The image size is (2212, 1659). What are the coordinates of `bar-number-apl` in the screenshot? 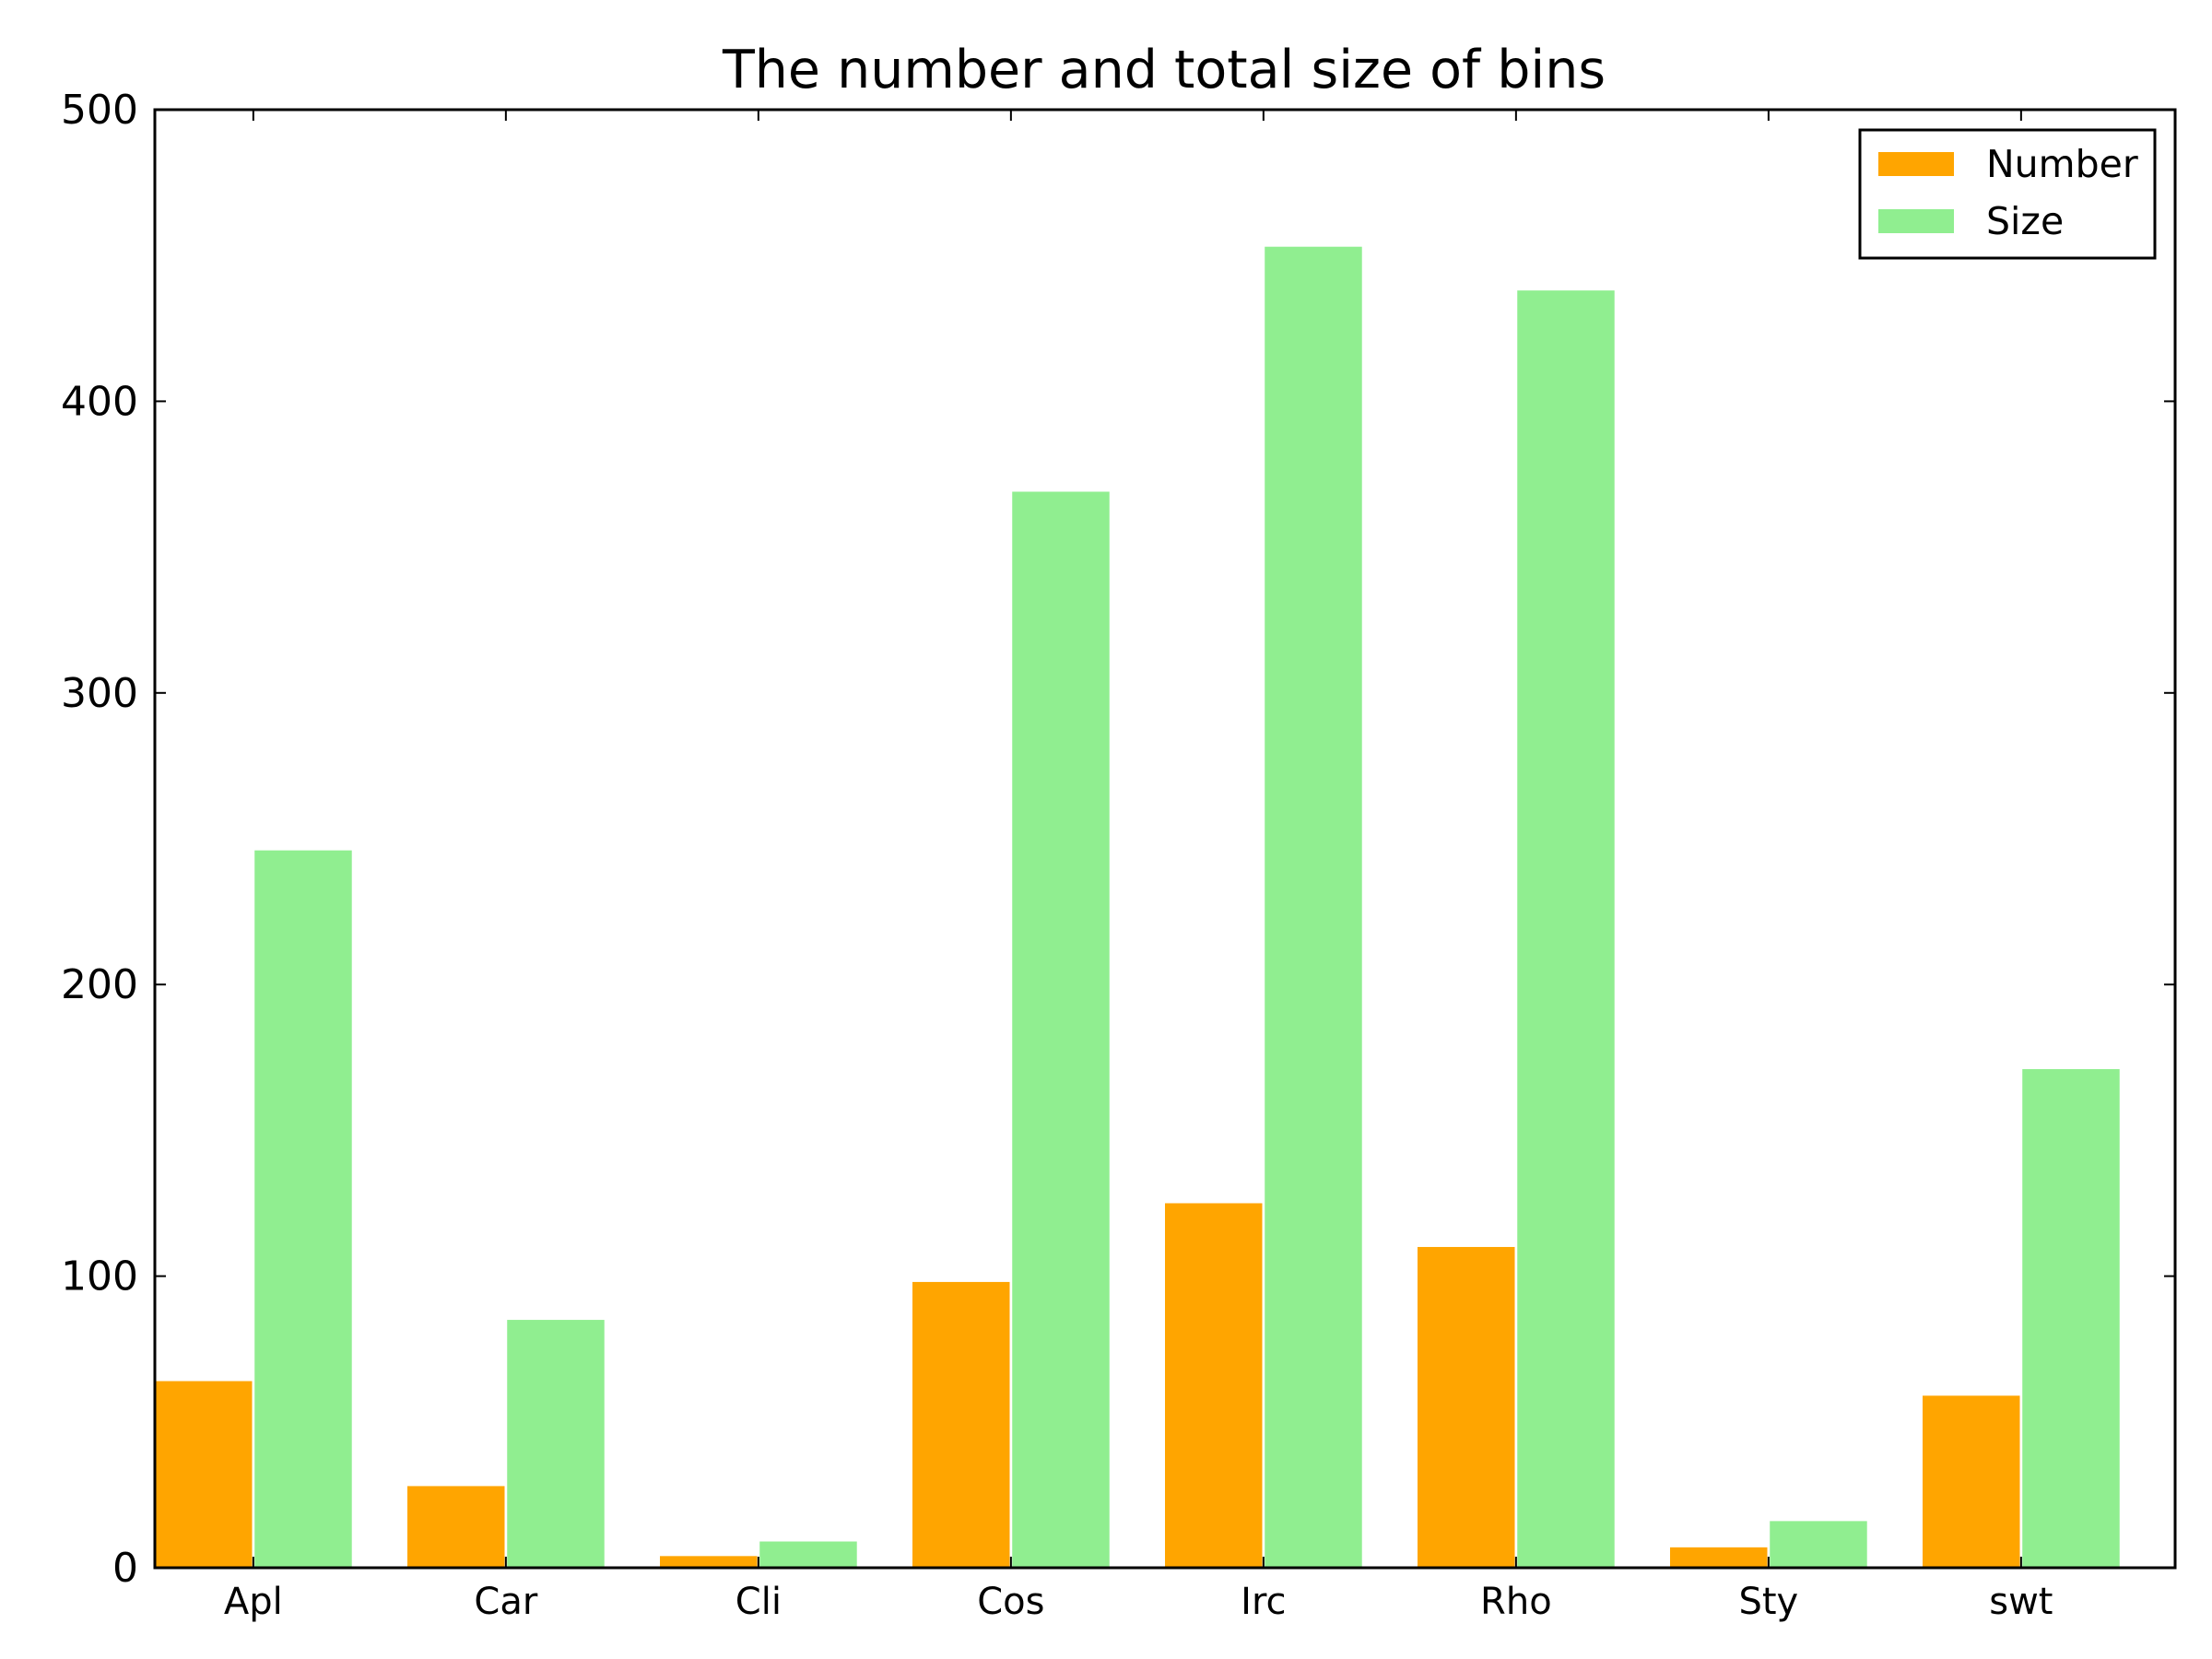 It's located at (204, 1474).